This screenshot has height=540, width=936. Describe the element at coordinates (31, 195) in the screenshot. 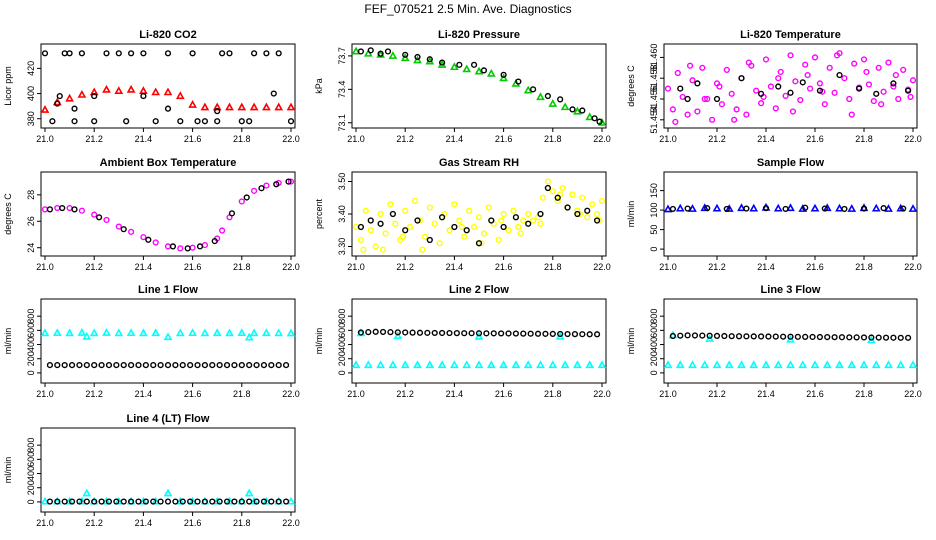

I see `y-tick-label: 28` at that location.